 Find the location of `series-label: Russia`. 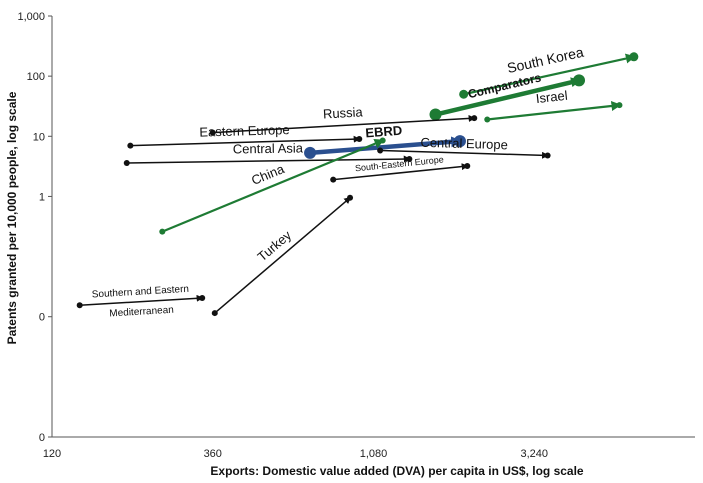

series-label: Russia is located at coordinates (343, 112).